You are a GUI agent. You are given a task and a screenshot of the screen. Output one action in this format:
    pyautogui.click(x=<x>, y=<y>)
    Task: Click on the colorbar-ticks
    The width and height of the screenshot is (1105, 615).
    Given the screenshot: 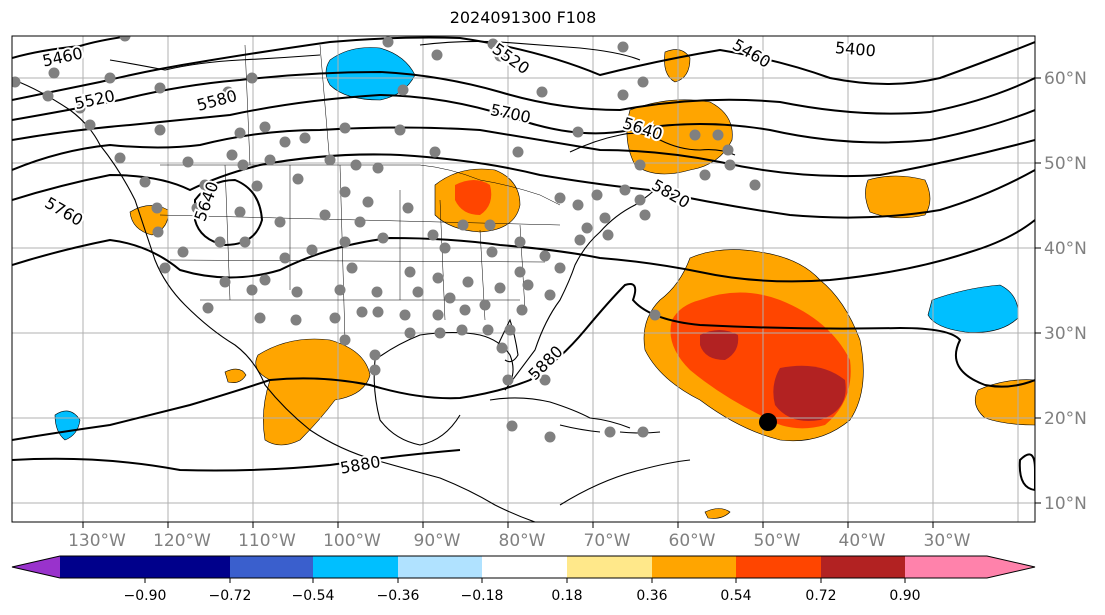 What is the action you would take?
    pyautogui.click(x=525, y=580)
    